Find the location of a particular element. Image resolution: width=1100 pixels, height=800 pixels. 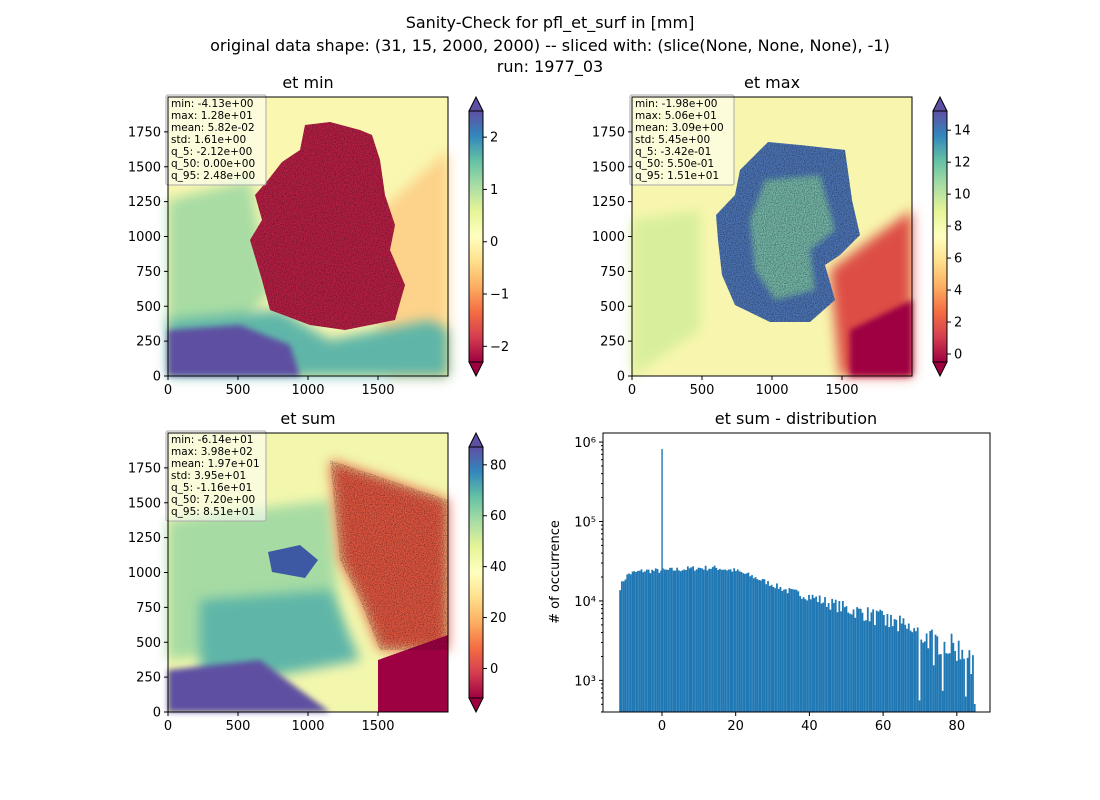

y-tick-label: 500 is located at coordinates (148, 307).